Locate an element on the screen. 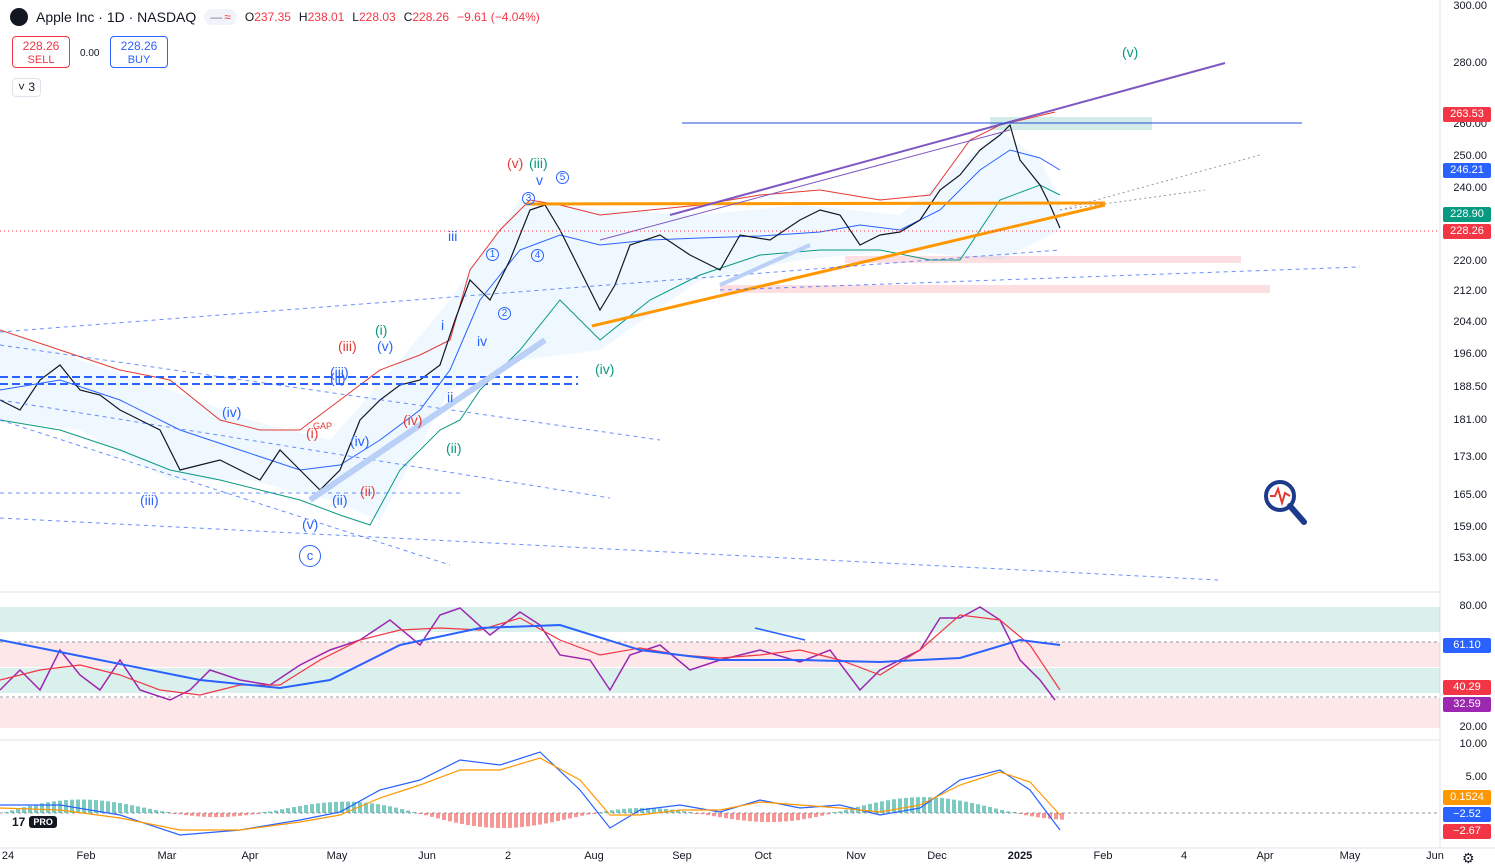 The image size is (1495, 867). symbol-title: Apple Inc · 1D · NASDAQ is located at coordinates (116, 17).